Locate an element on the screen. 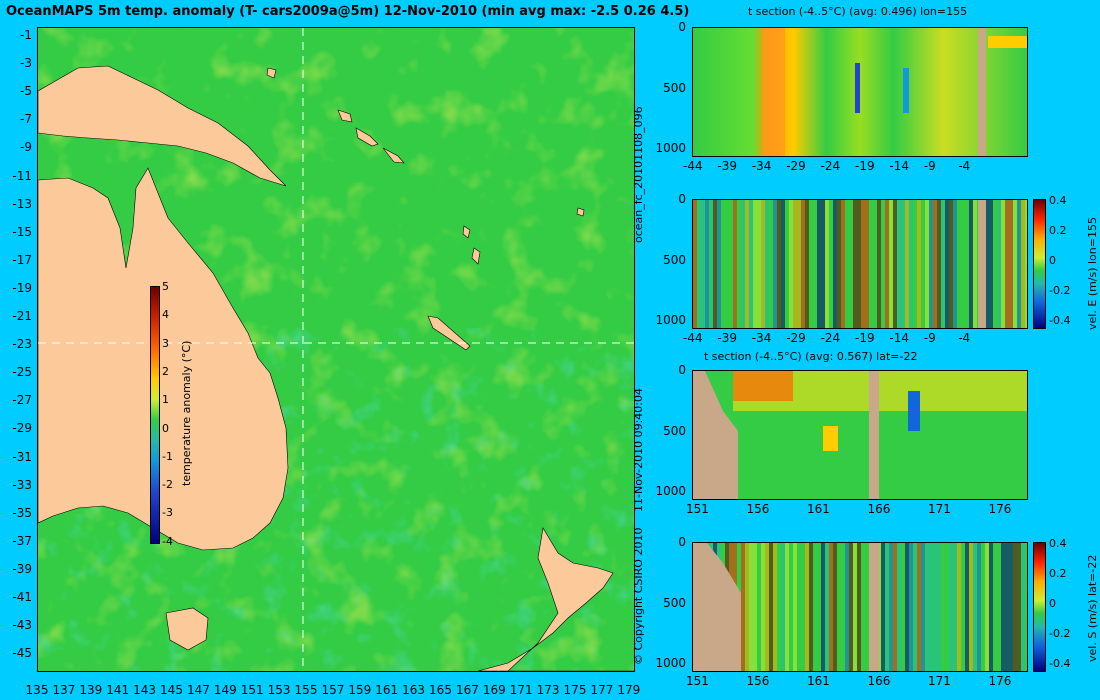 This screenshot has width=1100, height=700. lon-tick-label: 163 is located at coordinates (414, 690).